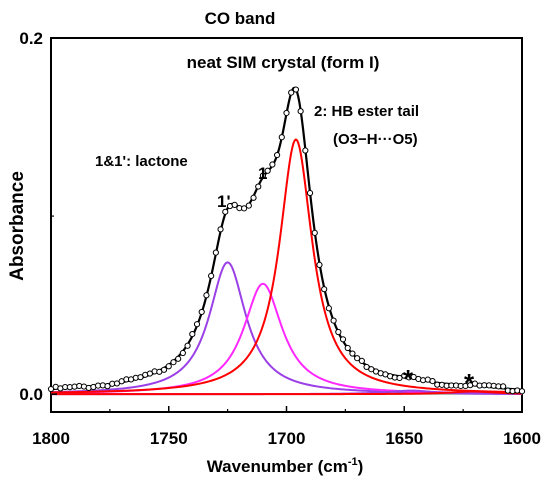 This screenshot has height=483, width=550. Describe the element at coordinates (404, 438) in the screenshot. I see `x-tick-label: 1650` at that location.